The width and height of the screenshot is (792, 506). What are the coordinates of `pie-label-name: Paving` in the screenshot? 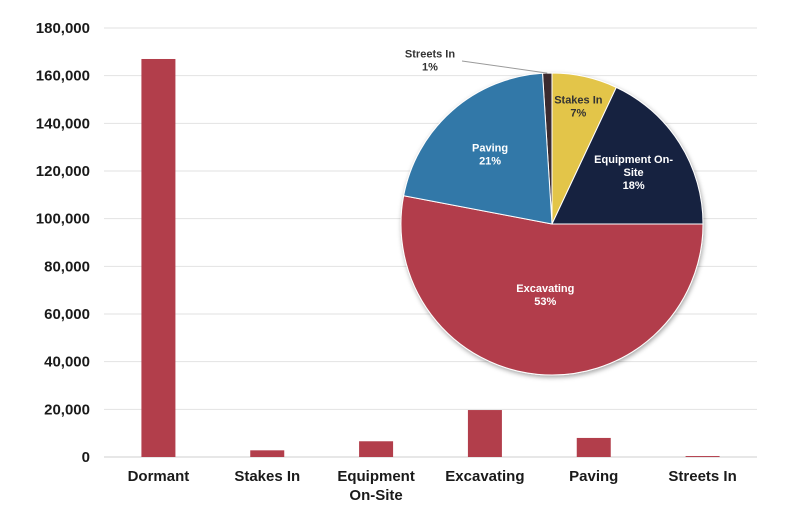 It's located at (490, 148).